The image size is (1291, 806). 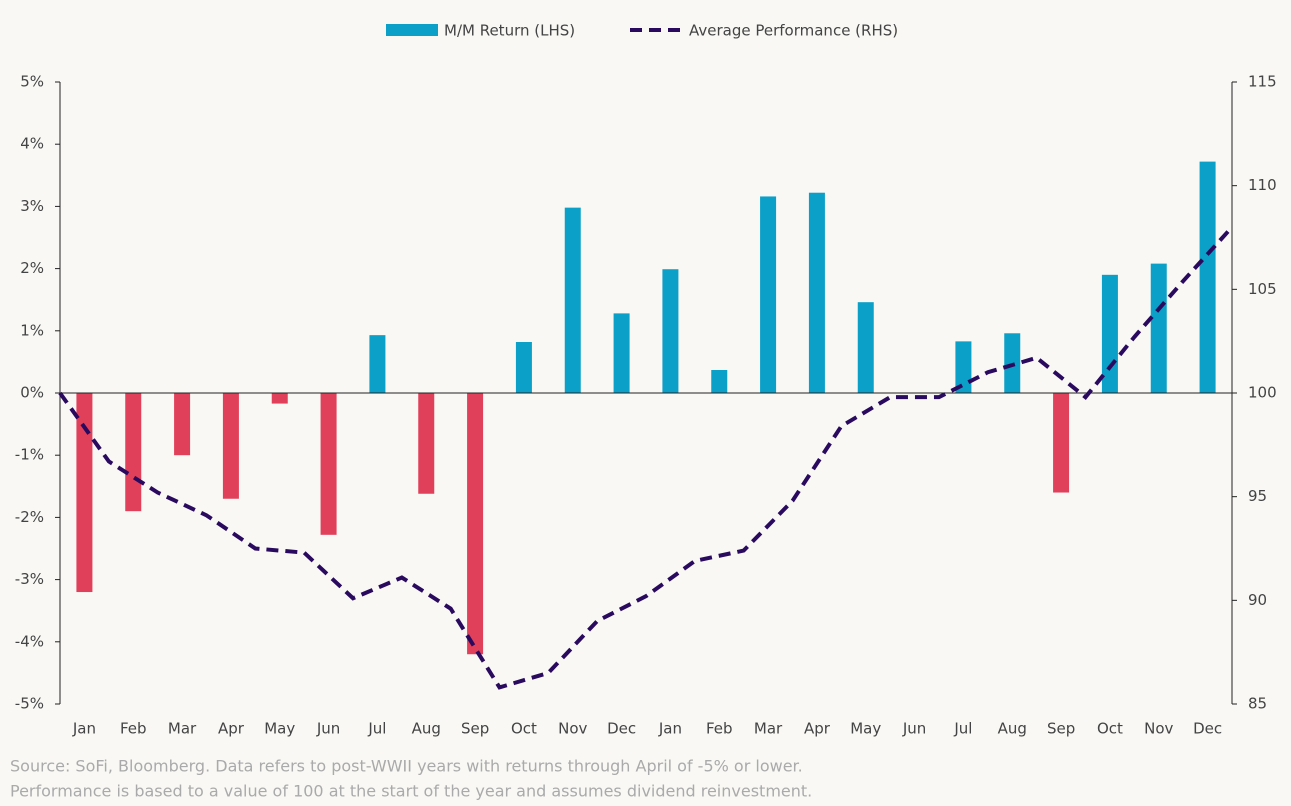 I want to click on y-tick-label: 3%, so click(x=32, y=206).